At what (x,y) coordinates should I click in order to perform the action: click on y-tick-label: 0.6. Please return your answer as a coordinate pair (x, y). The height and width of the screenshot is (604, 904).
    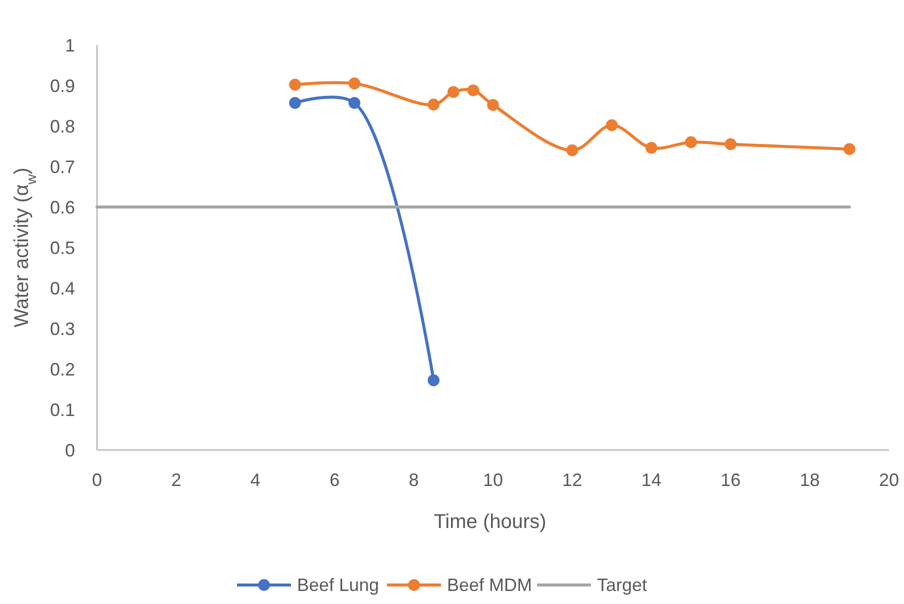
    Looking at the image, I should click on (62, 207).